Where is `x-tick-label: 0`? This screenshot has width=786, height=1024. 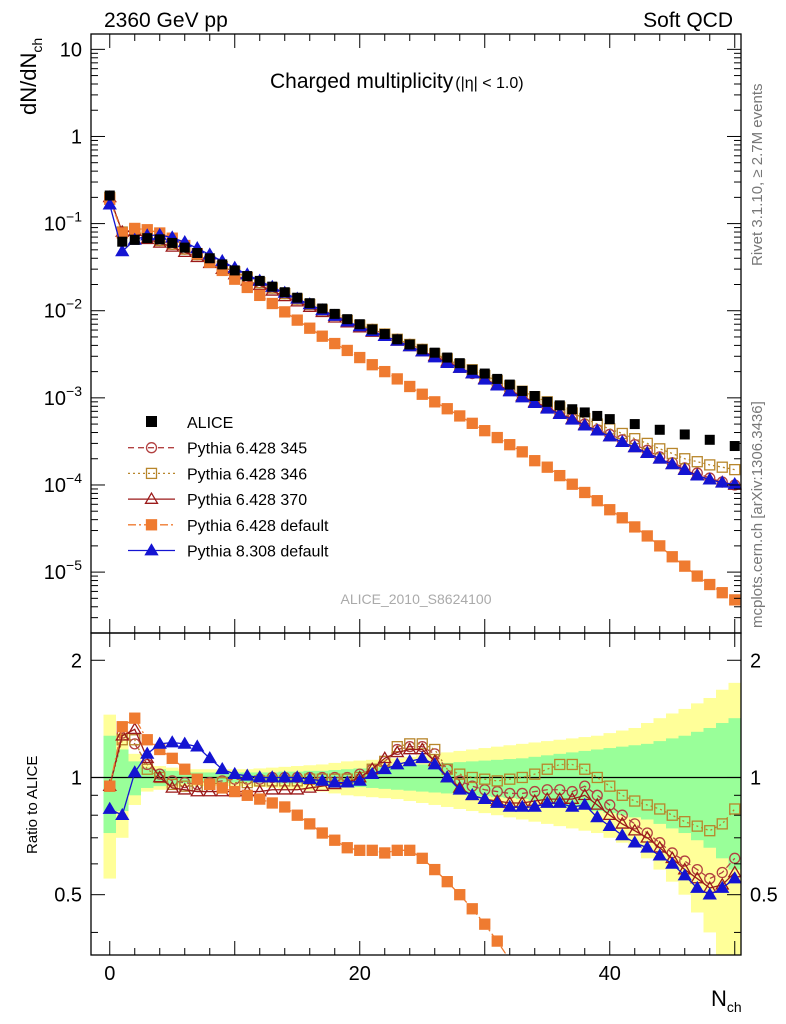
x-tick-label: 0 is located at coordinates (109, 974).